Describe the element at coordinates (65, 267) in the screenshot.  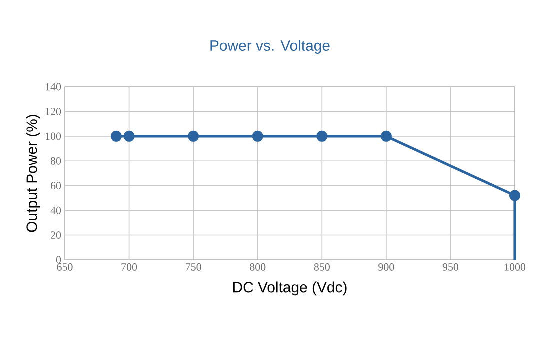
I see `x-tick-label: 650` at that location.